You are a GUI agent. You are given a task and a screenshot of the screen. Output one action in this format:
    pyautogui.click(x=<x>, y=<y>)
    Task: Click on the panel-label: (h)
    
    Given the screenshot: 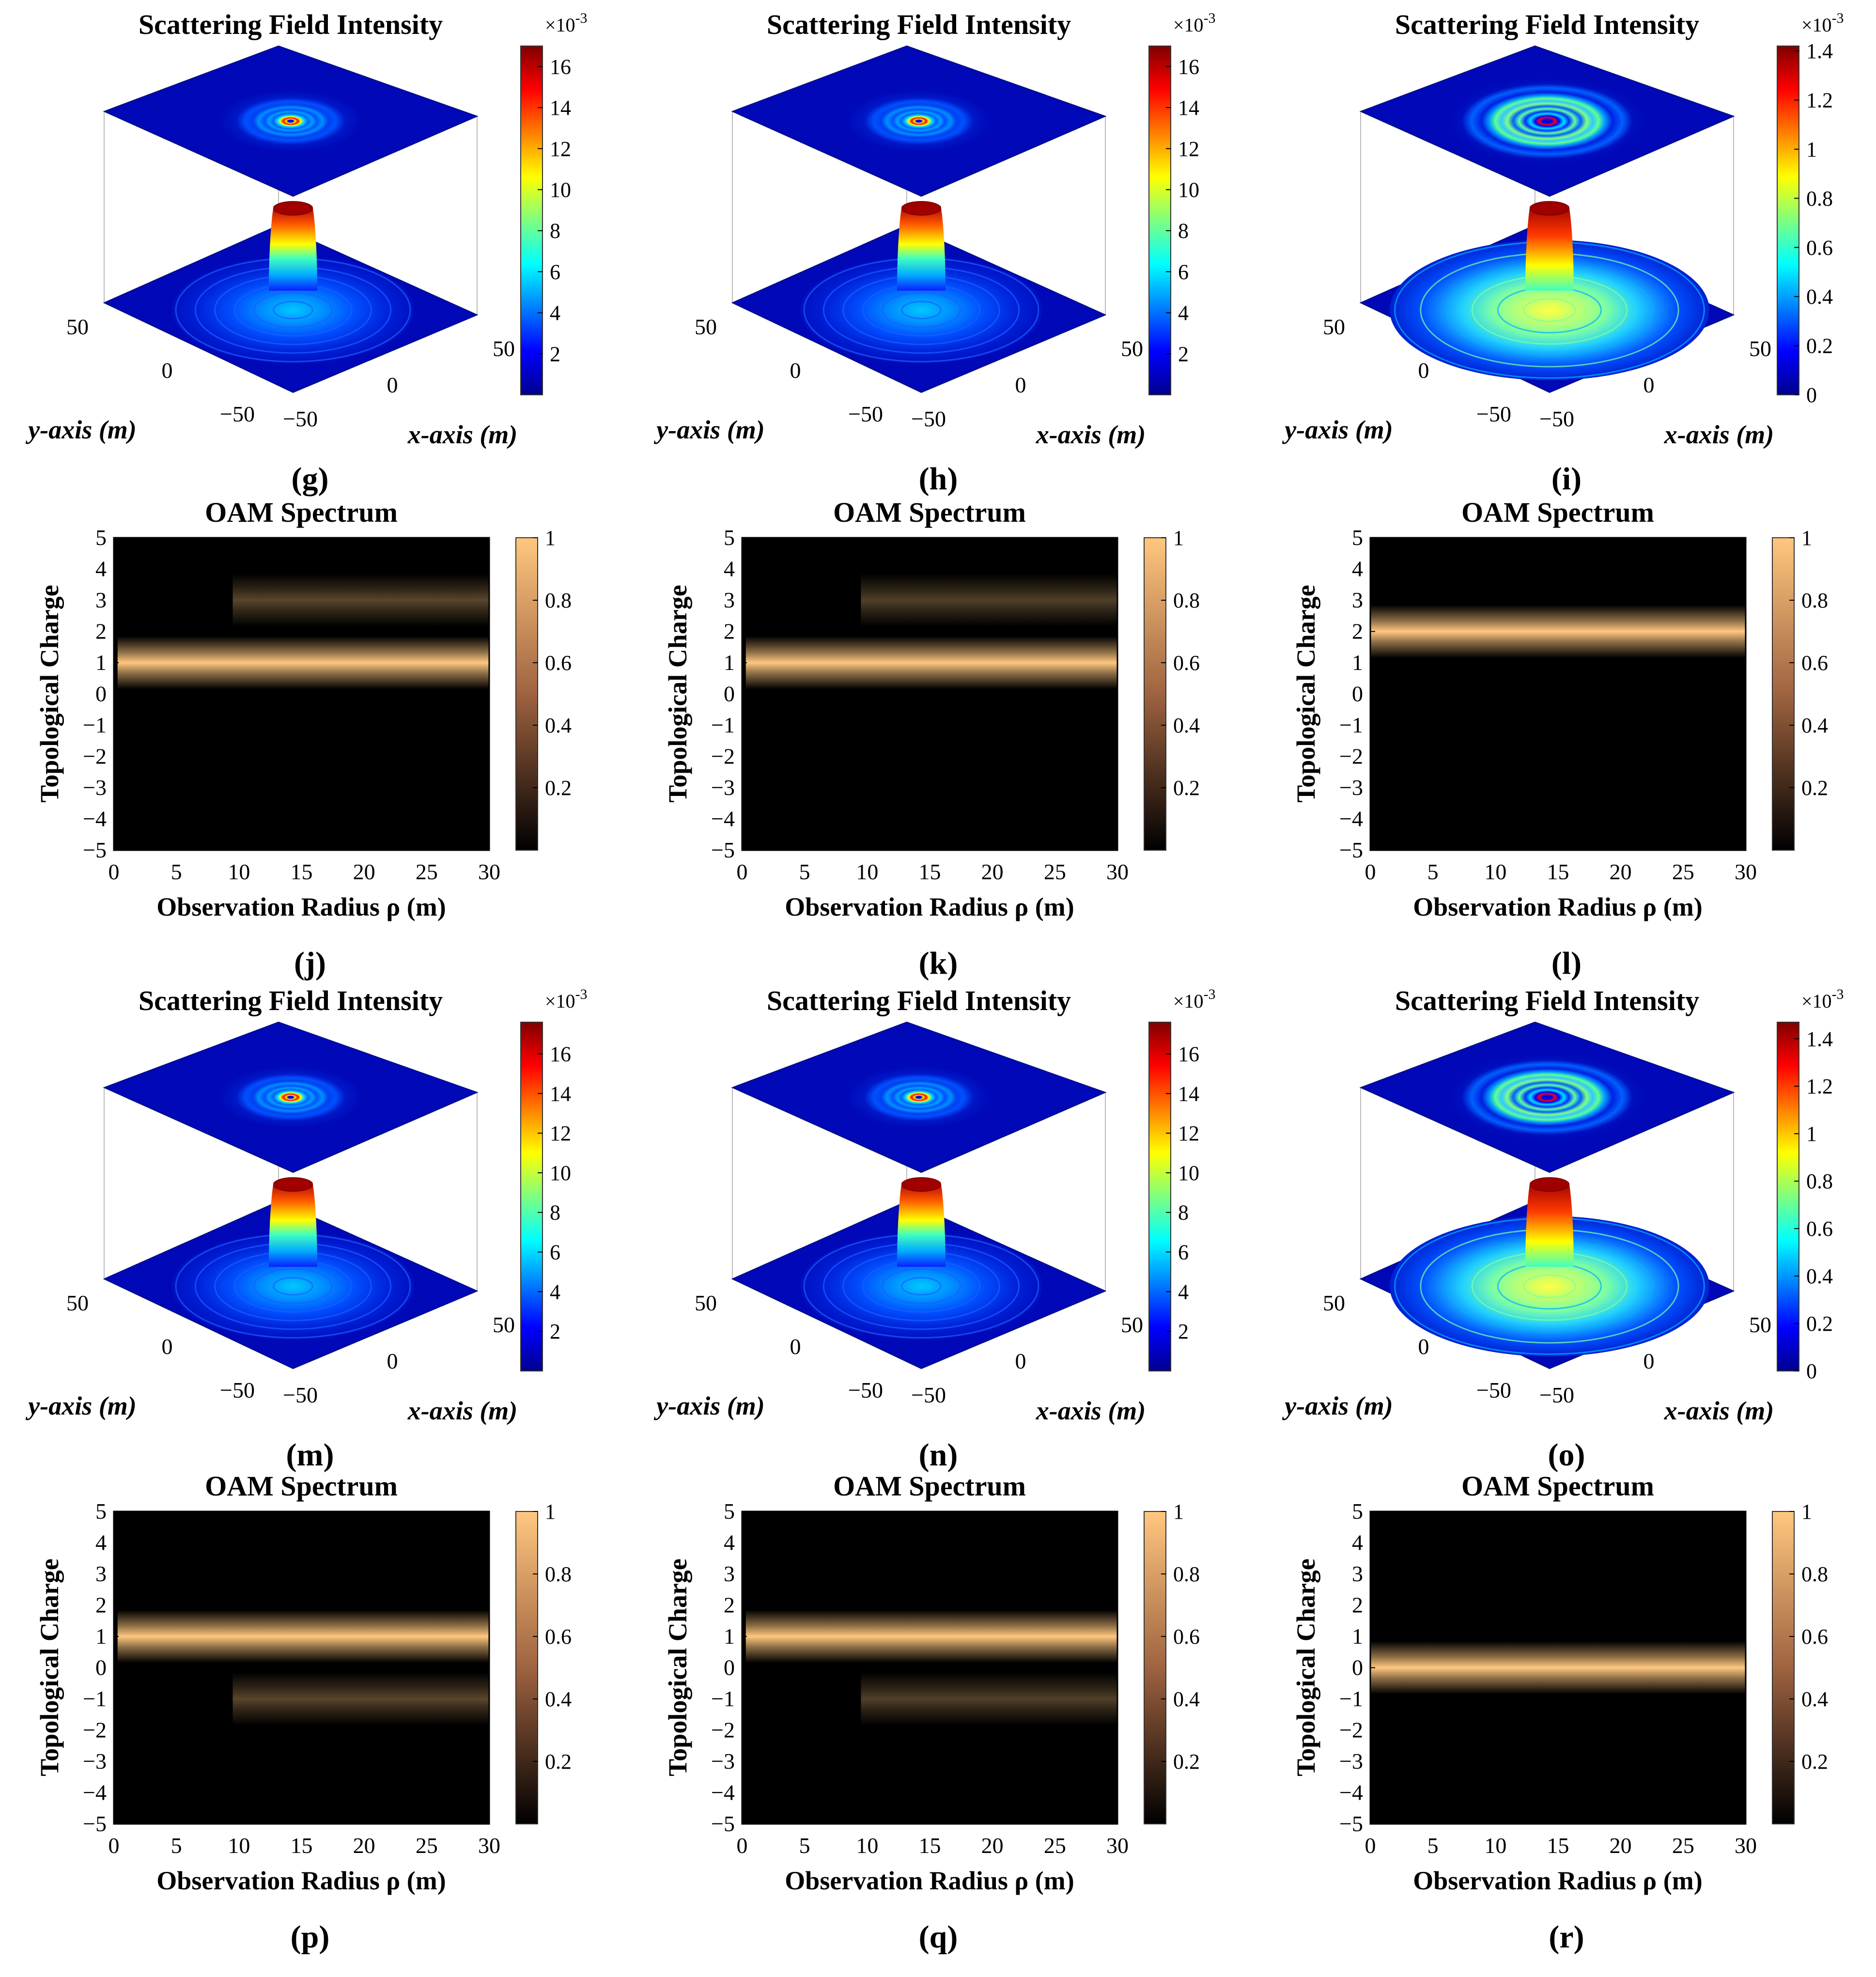 What is the action you would take?
    pyautogui.click(x=938, y=479)
    